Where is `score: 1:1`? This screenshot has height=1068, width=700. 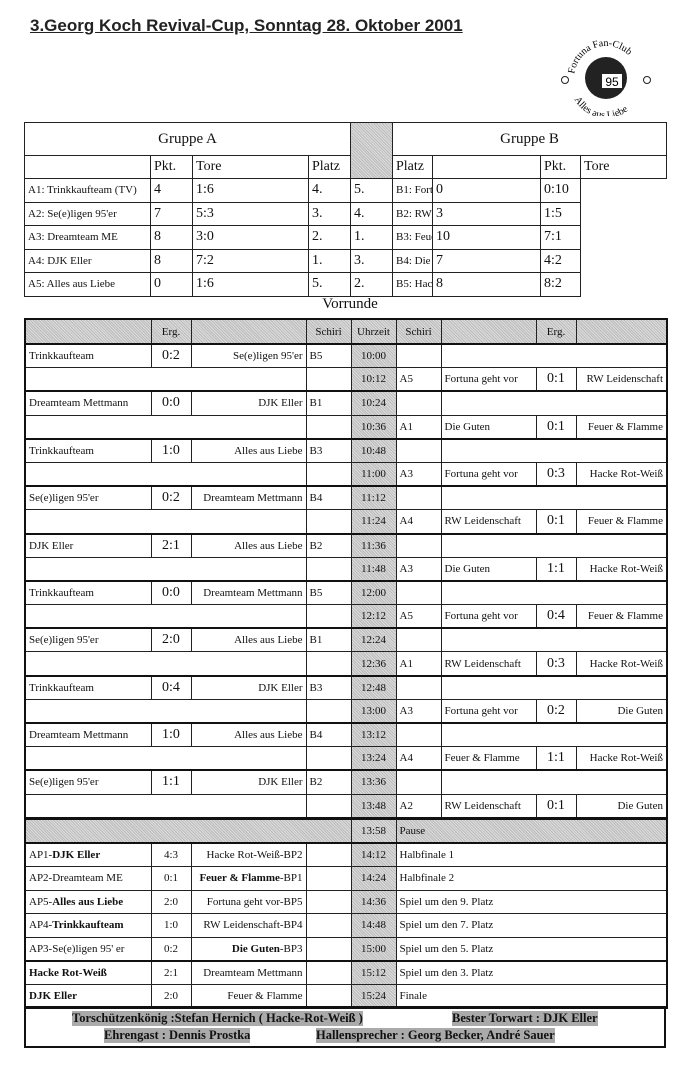
score: 1:1 is located at coordinates (556, 569).